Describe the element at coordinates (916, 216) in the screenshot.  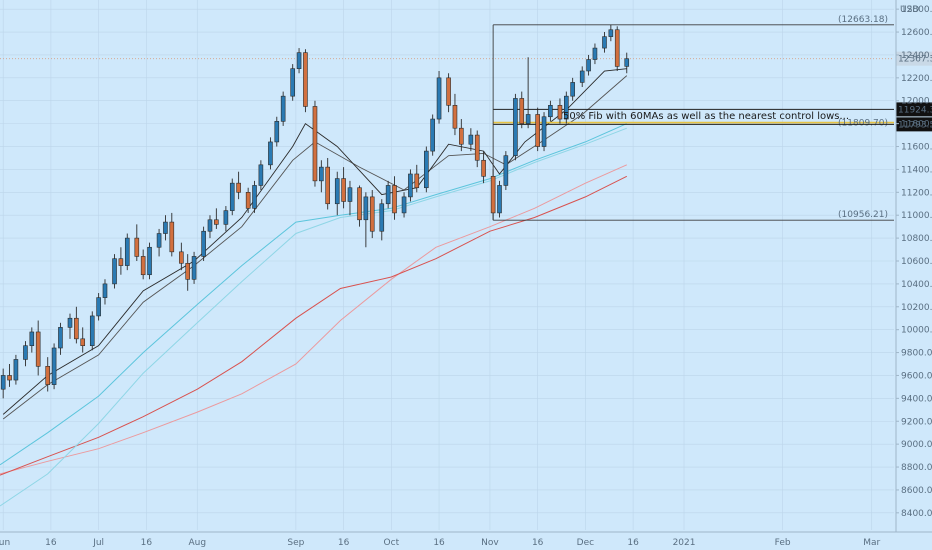
I see `price-tick-label: 11000.00` at that location.